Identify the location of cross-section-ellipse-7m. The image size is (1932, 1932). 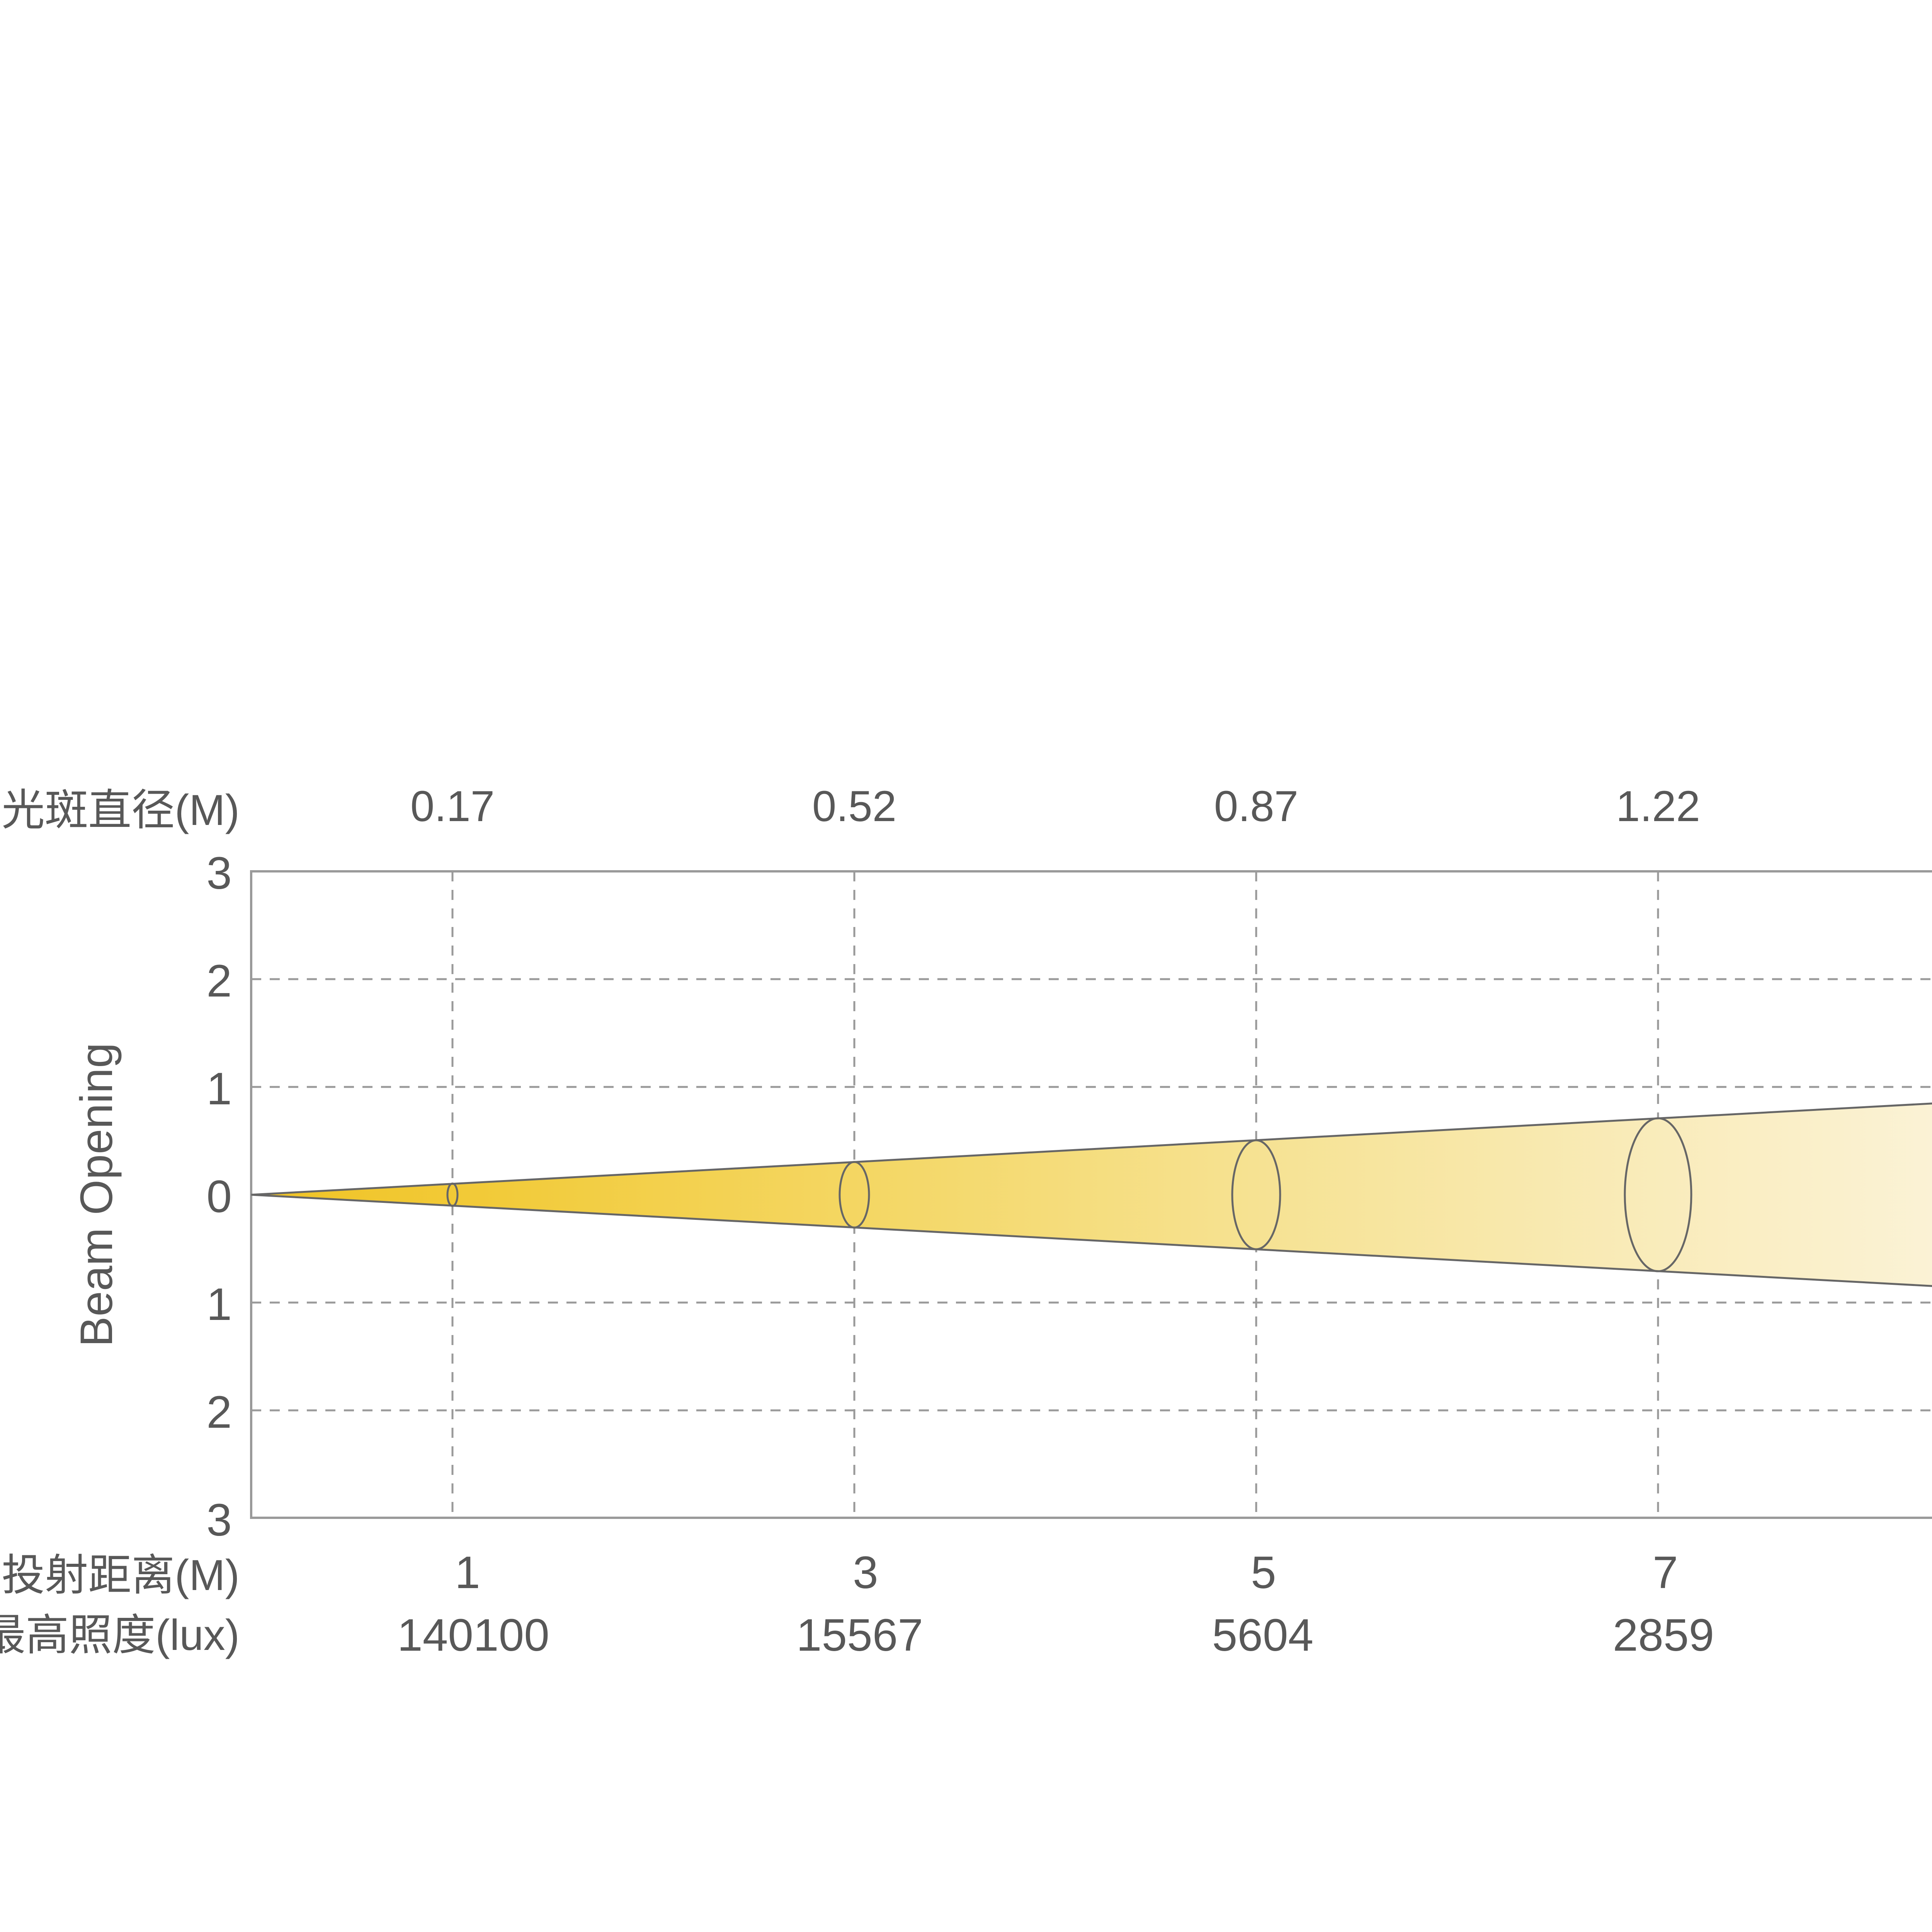
(1658, 1194).